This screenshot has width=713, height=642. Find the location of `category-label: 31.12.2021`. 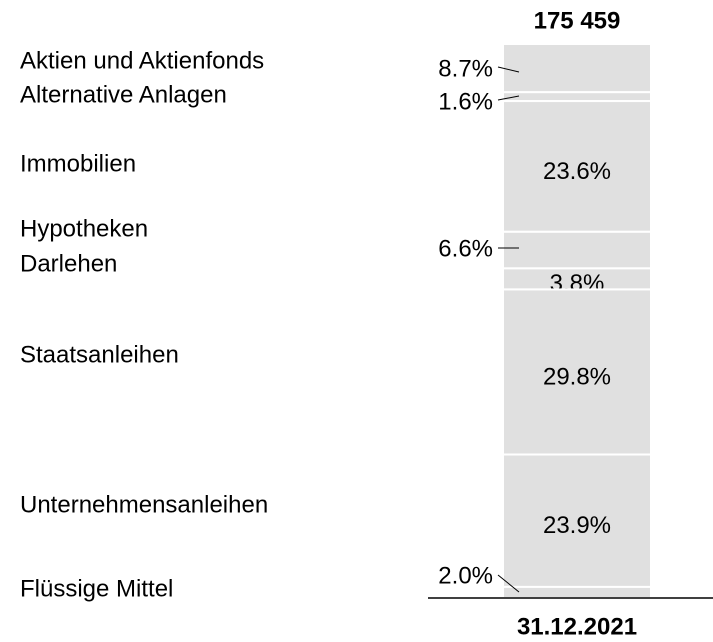

category-label: 31.12.2021 is located at coordinates (577, 626).